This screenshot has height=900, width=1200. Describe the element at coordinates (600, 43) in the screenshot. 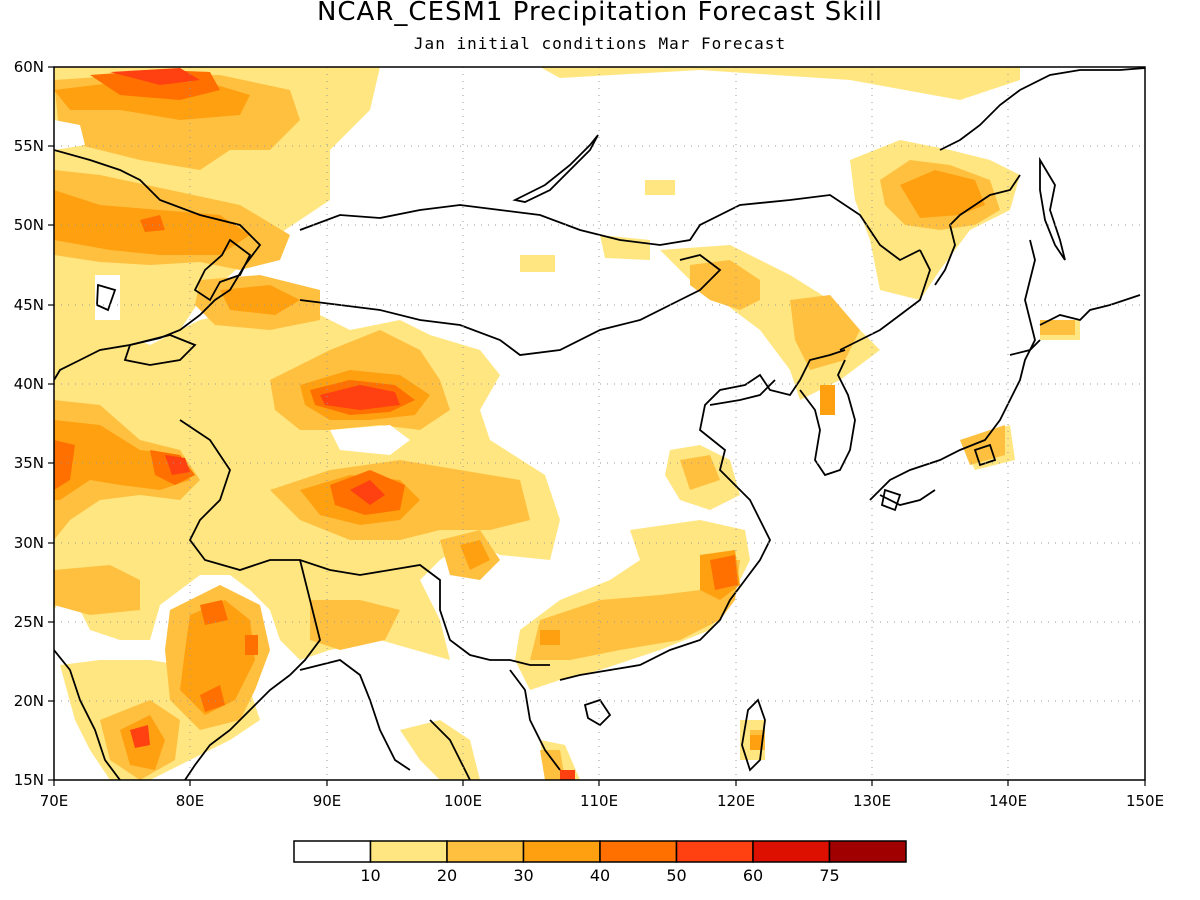

I see `map-subtitle: Jan initial conditions Mar Forecast` at that location.